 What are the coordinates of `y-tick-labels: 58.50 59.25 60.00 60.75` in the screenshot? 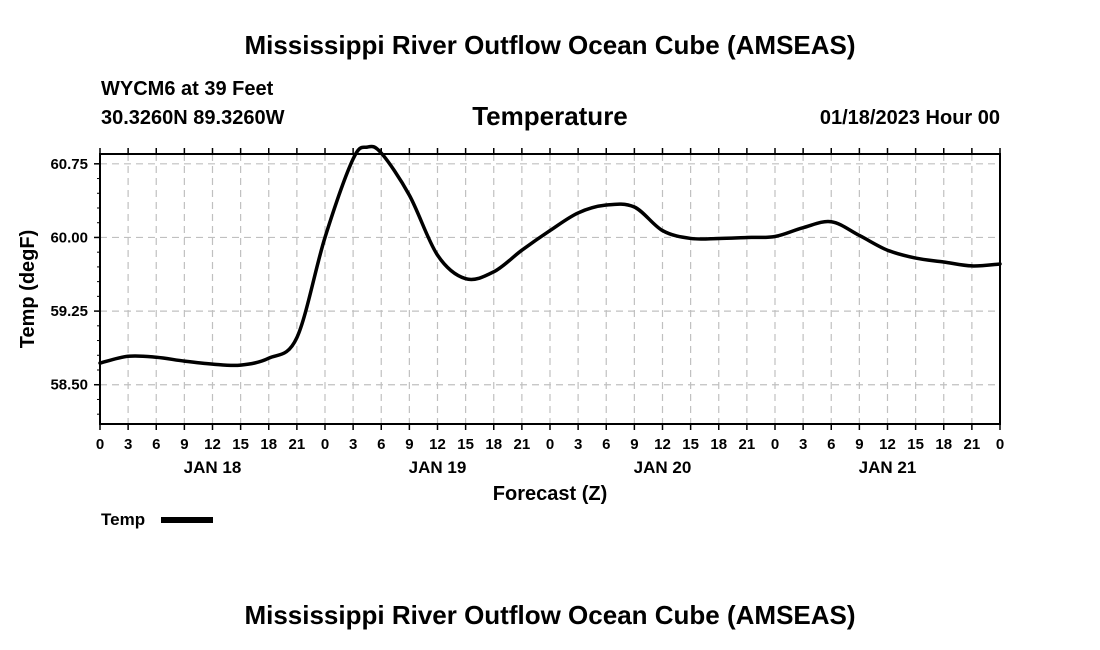 It's located at (69, 275).